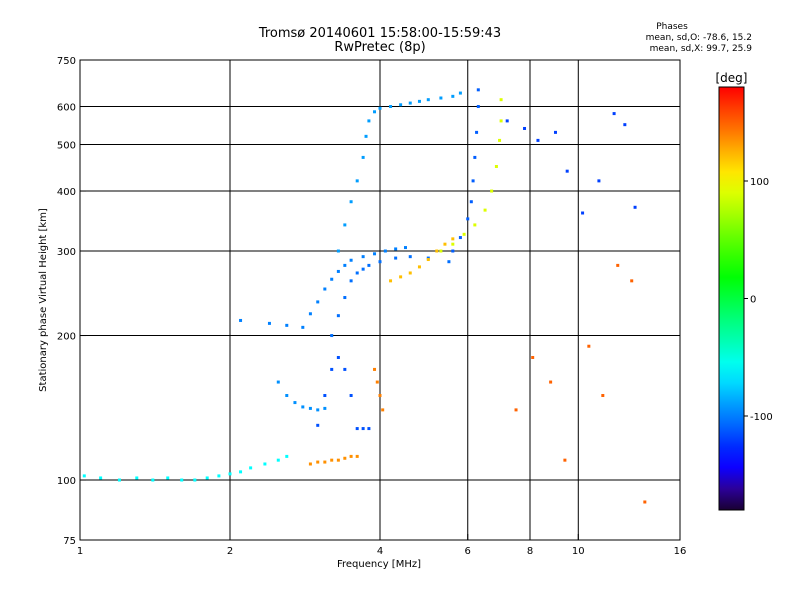 This screenshot has height=600, width=800. Describe the element at coordinates (379, 389) in the screenshot. I see `trace-es-x` at that location.